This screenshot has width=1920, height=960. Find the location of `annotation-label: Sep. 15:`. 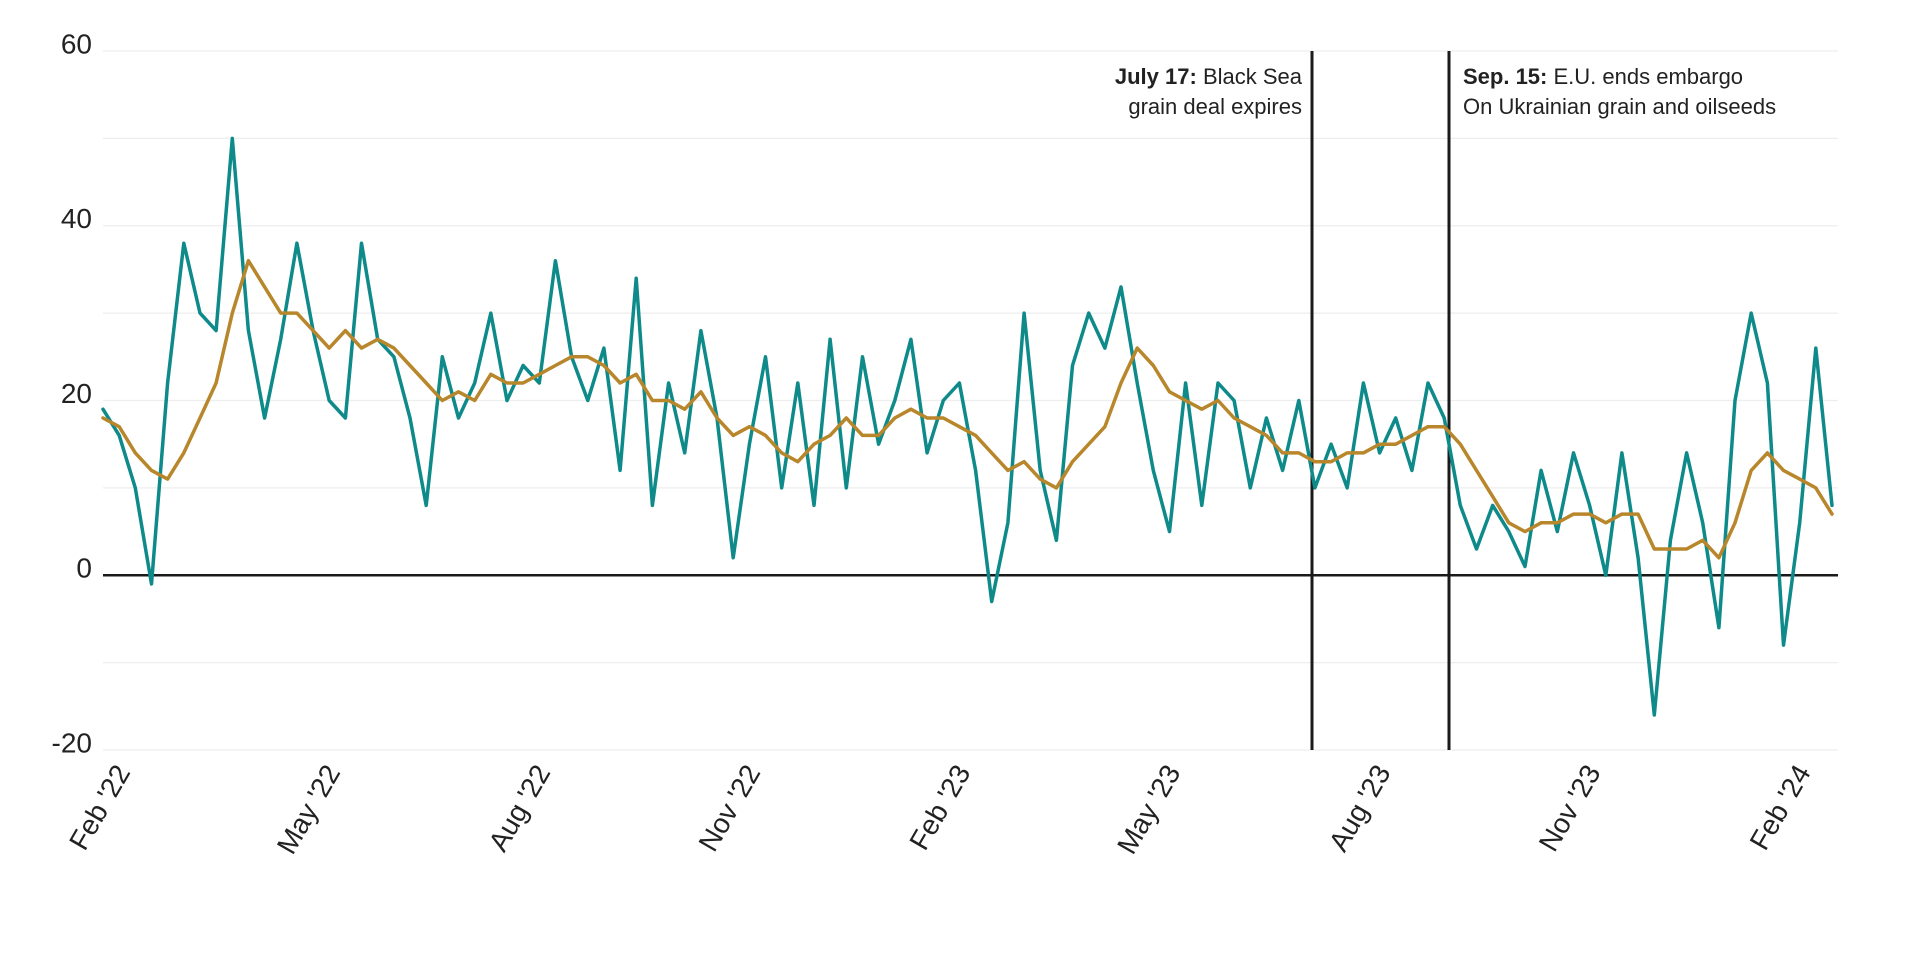

annotation-label: Sep. 15: is located at coordinates (1505, 76).